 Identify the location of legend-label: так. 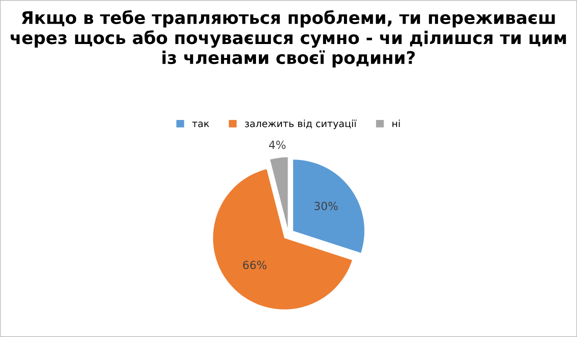
(201, 125).